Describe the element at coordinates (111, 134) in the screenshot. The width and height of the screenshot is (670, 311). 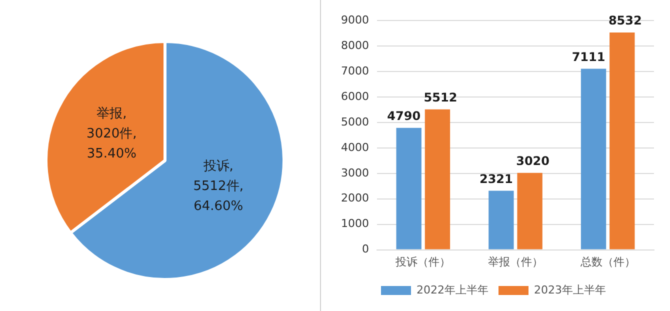
I see `slice-label: 举报,3020件,35.40%` at that location.